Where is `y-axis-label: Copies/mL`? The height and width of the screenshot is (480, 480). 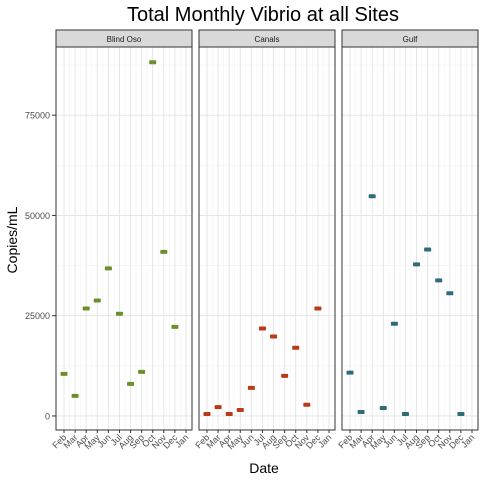 y-axis-label: Copies/mL is located at coordinates (12, 239).